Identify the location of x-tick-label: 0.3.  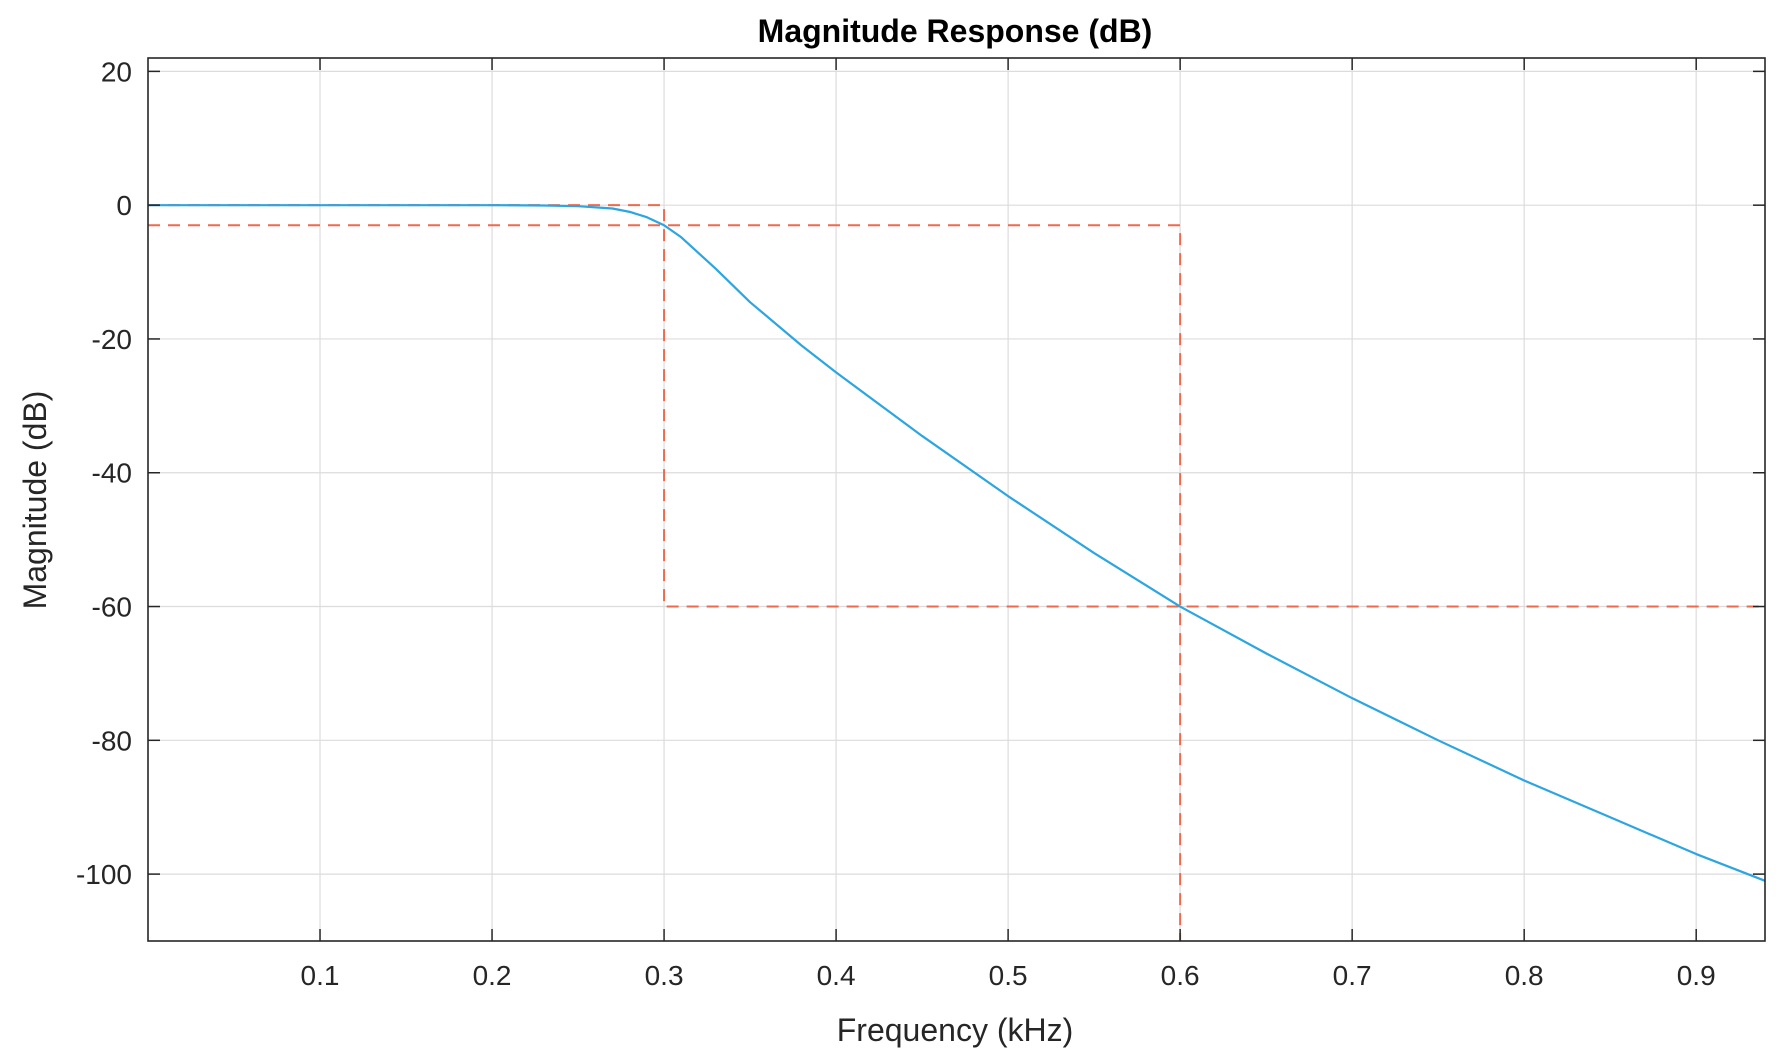
(664, 975).